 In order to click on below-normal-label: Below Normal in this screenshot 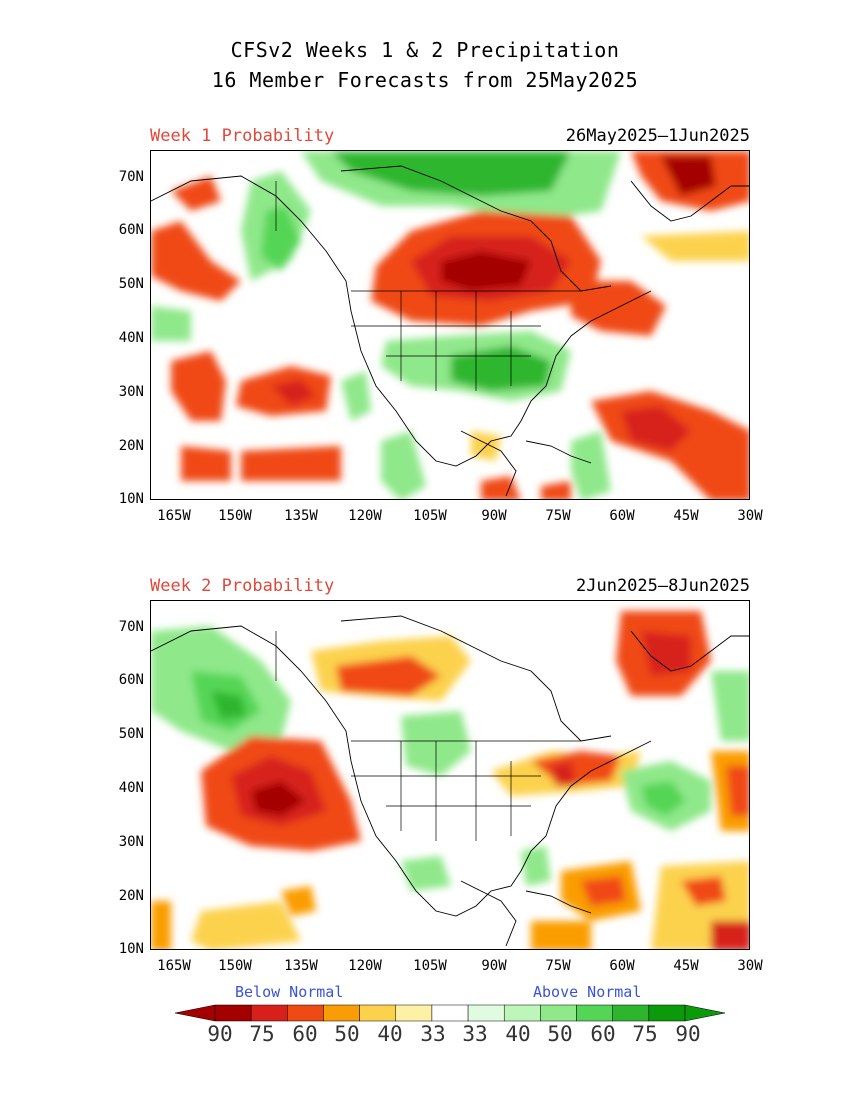, I will do `click(289, 992)`.